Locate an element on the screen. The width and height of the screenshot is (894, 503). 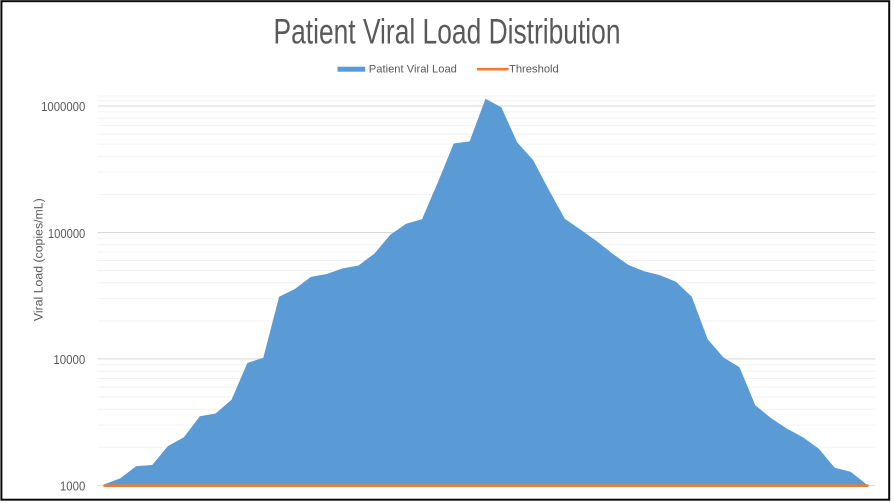
svg-text: 100000 is located at coordinates (66, 233).